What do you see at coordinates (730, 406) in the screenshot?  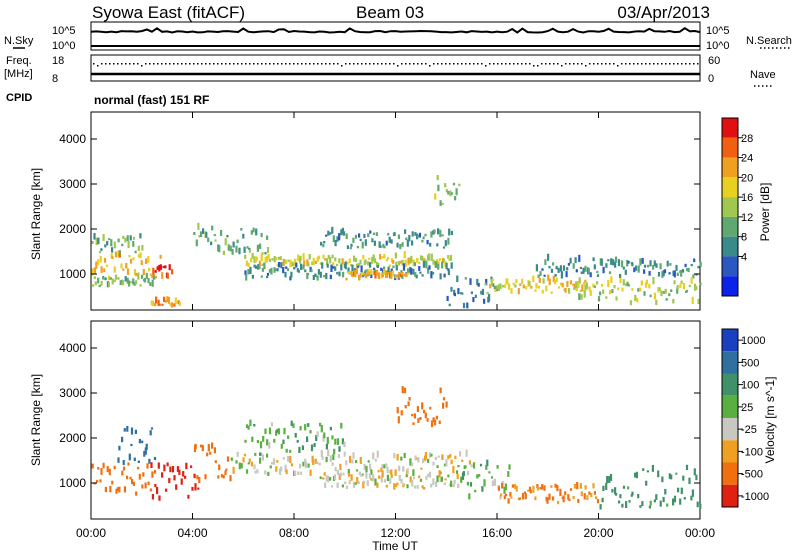 I see `colorbar-swatch` at bounding box center [730, 406].